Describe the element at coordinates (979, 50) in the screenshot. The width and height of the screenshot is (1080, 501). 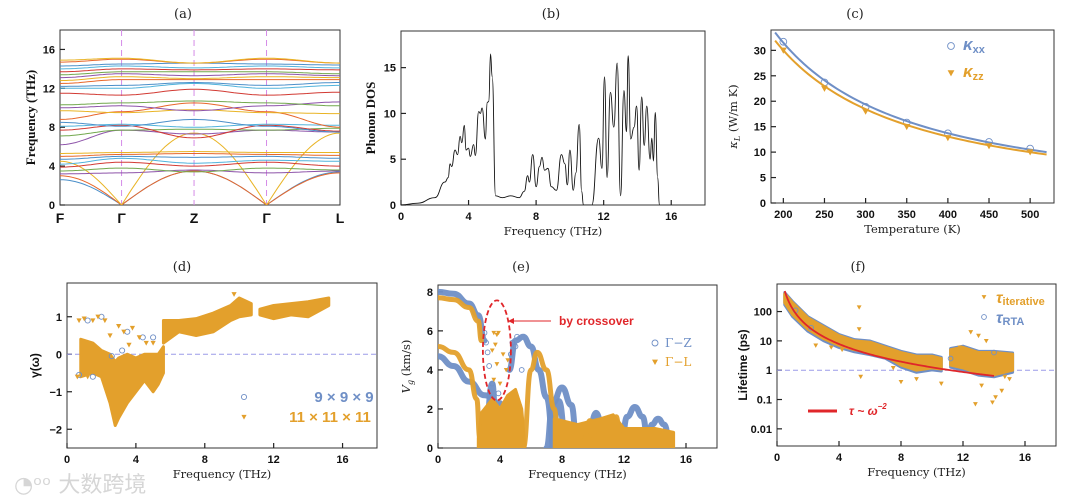
I see `legend-subscript: xx` at that location.